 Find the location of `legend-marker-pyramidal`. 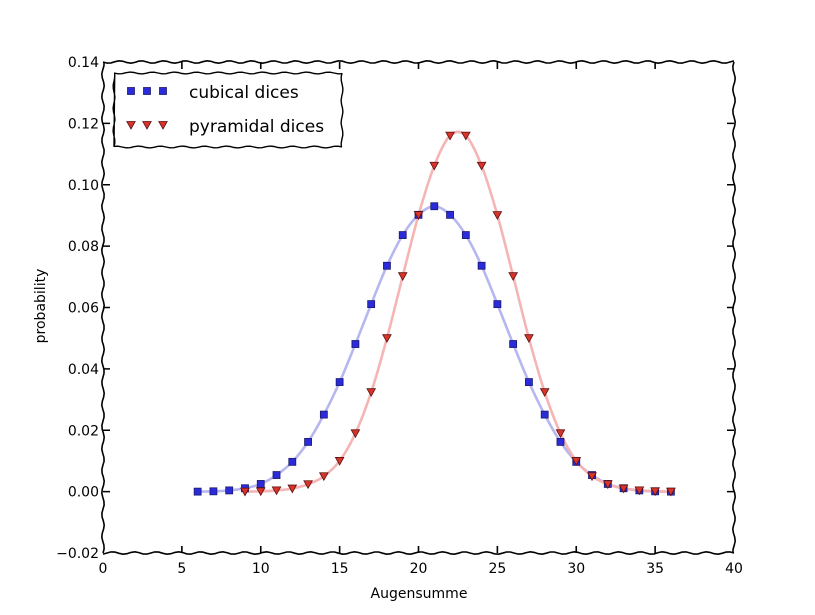

legend-marker-pyramidal is located at coordinates (147, 125).